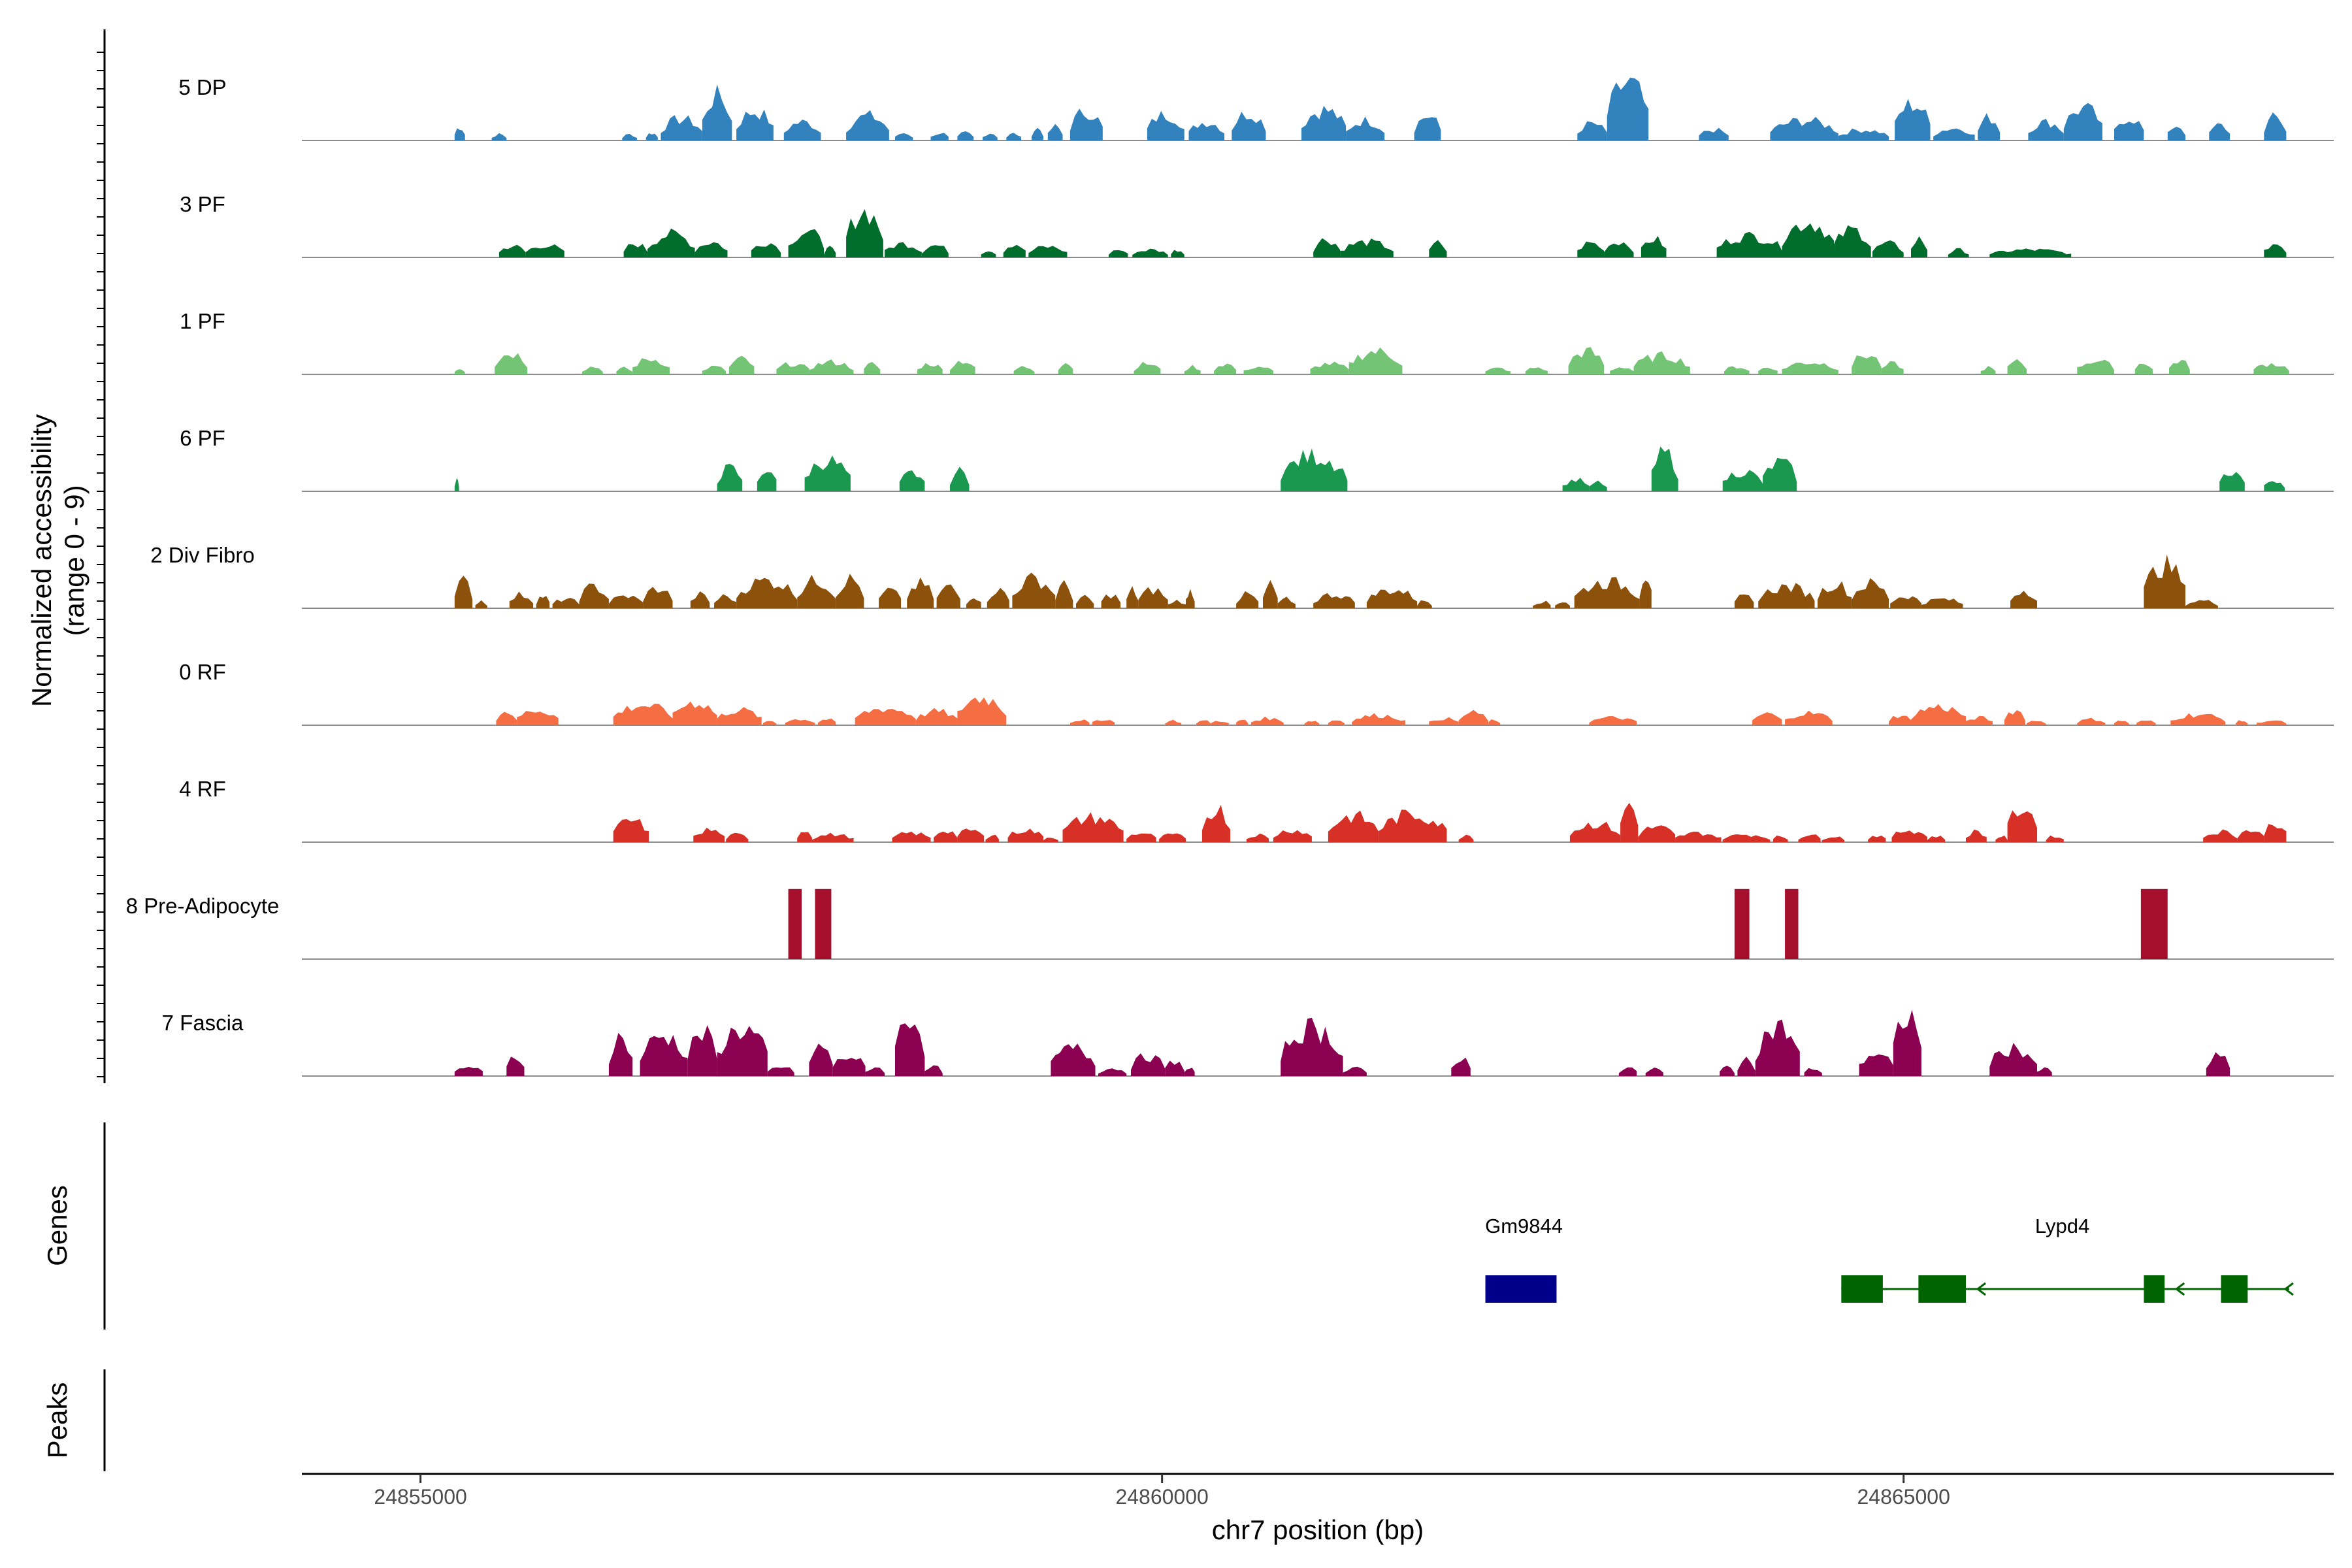  I want to click on track-label: 2 Div Fibro, so click(202, 555).